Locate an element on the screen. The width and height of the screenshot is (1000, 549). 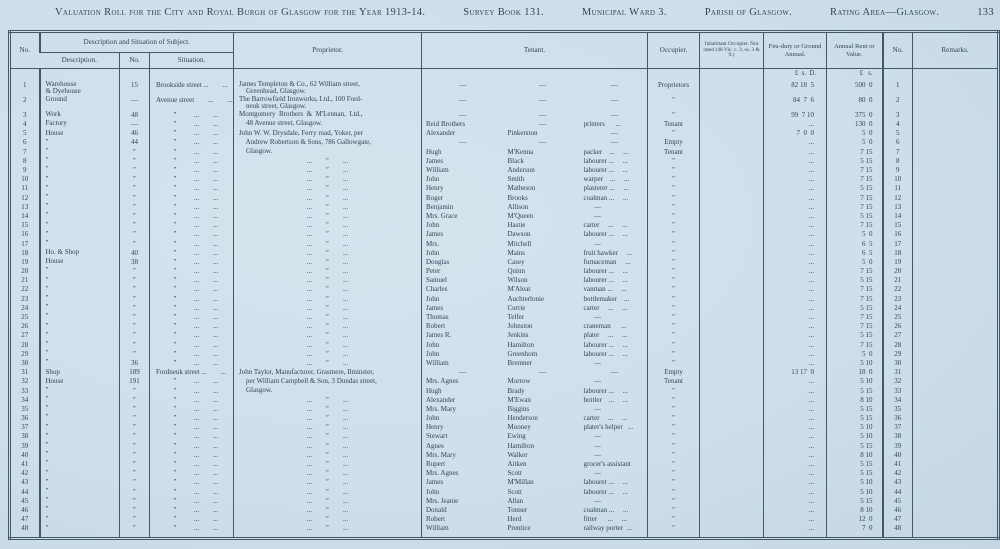
cell-tenant-surname: Allan is located at coordinates (515, 500).